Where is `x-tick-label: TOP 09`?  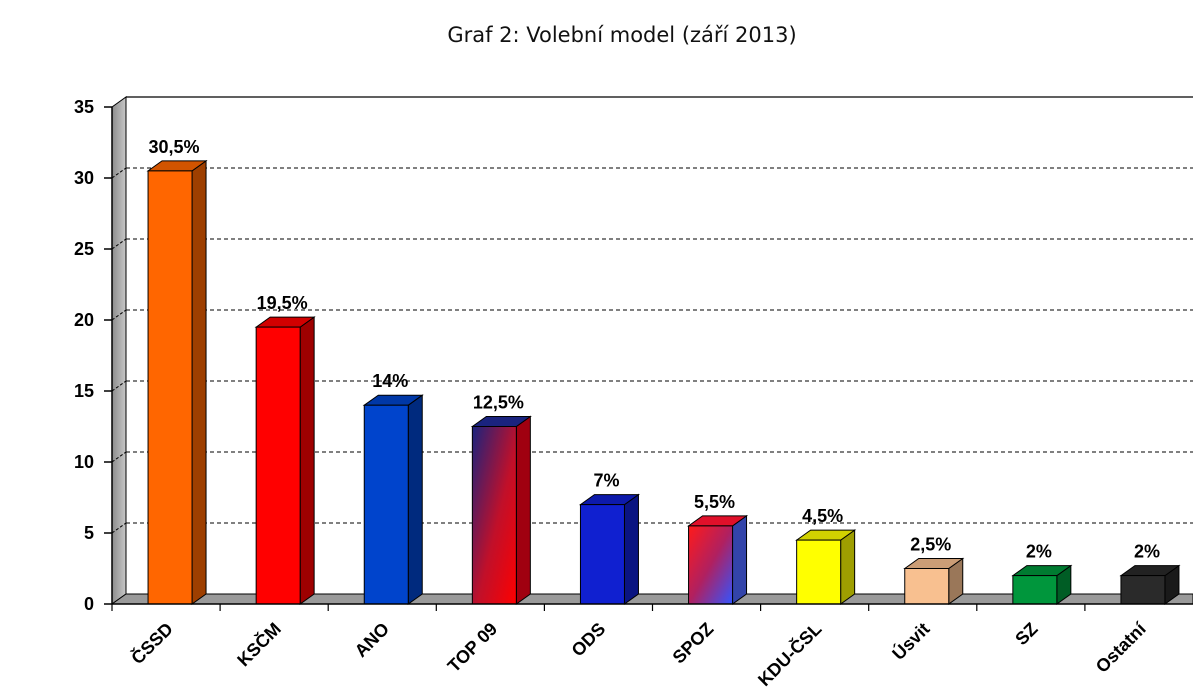
x-tick-label: TOP 09 is located at coordinates (473, 648).